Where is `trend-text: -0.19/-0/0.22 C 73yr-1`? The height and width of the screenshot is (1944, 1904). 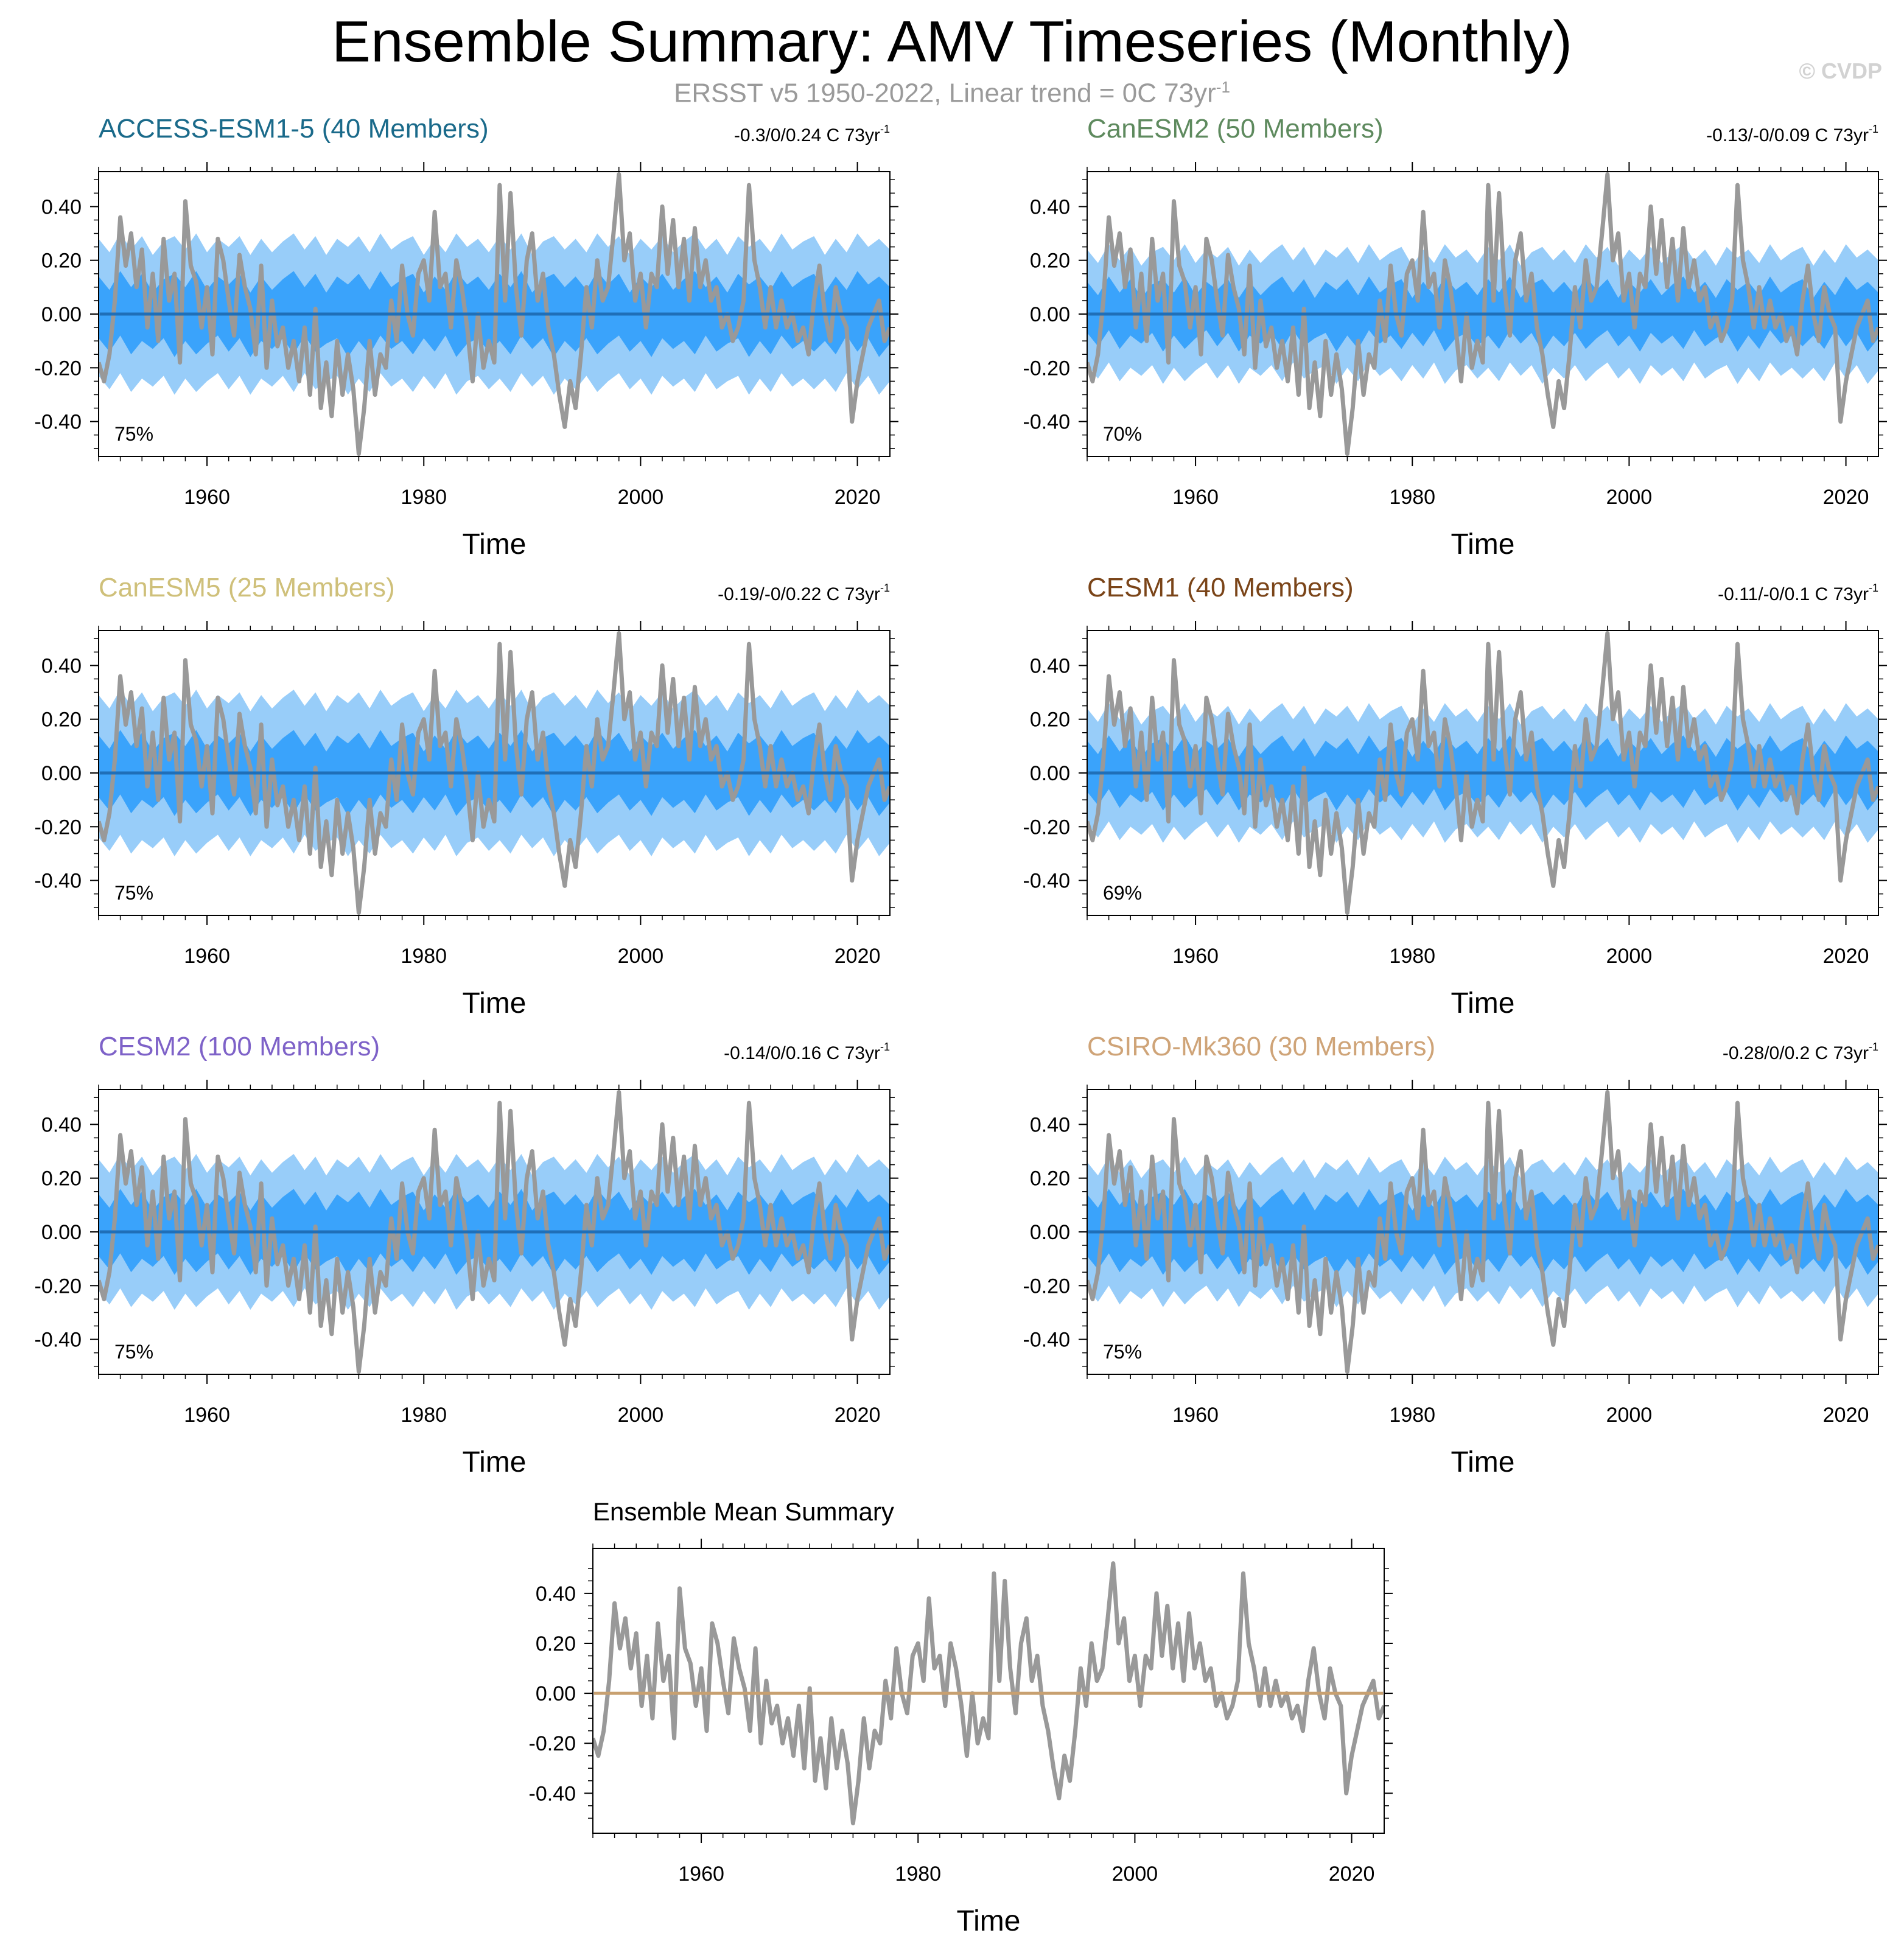 trend-text: -0.19/-0/0.22 C 73yr-1 is located at coordinates (804, 593).